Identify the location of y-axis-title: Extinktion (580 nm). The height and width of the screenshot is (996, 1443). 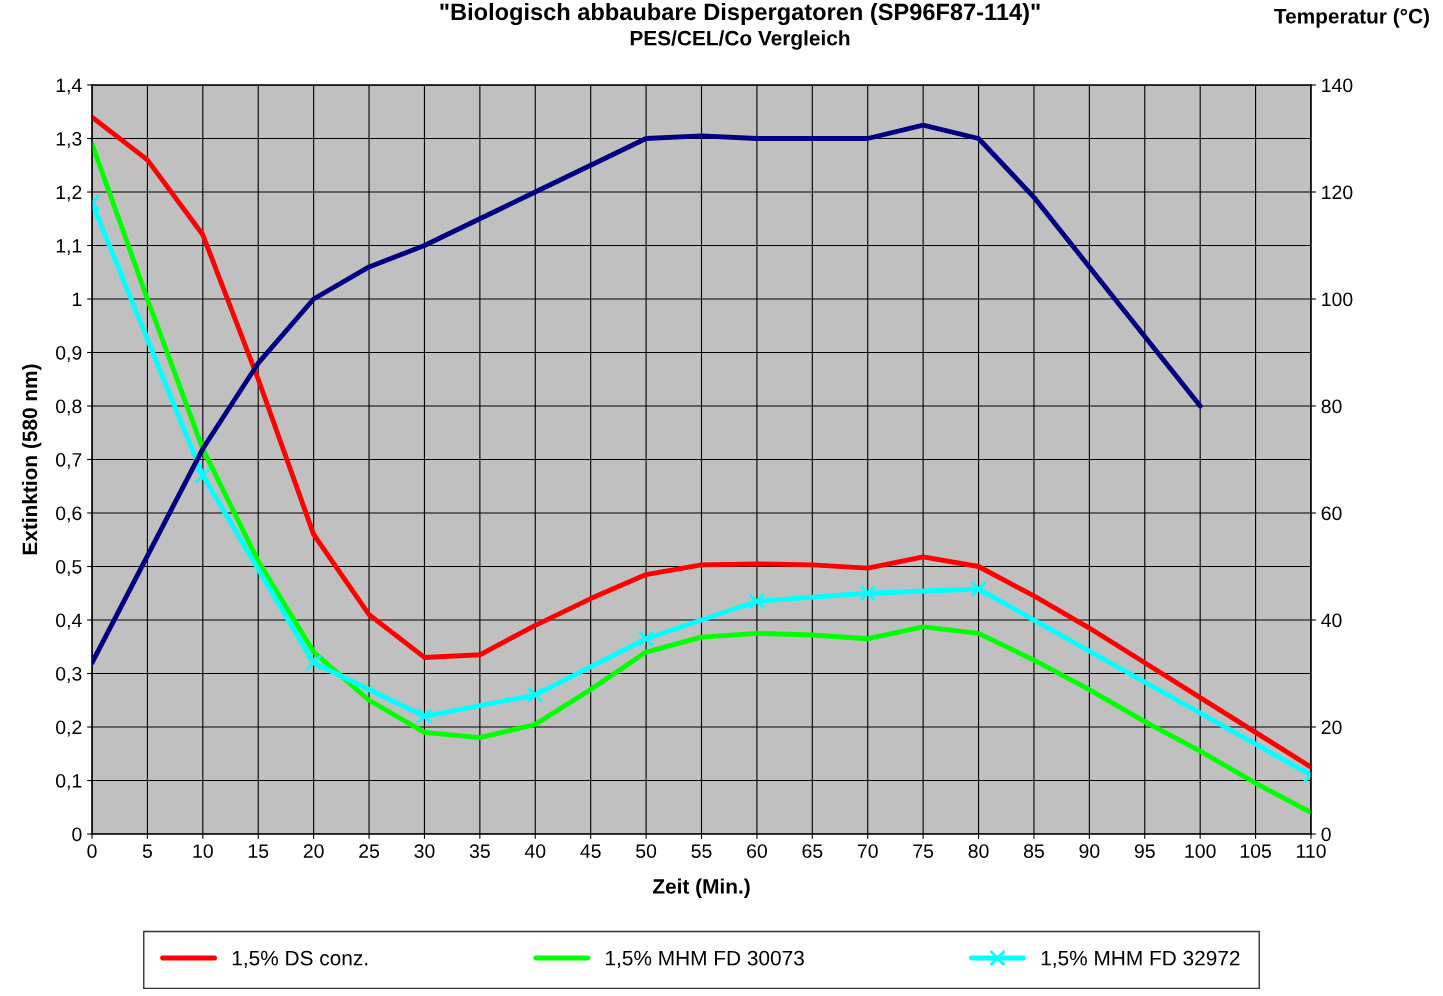
(31, 459).